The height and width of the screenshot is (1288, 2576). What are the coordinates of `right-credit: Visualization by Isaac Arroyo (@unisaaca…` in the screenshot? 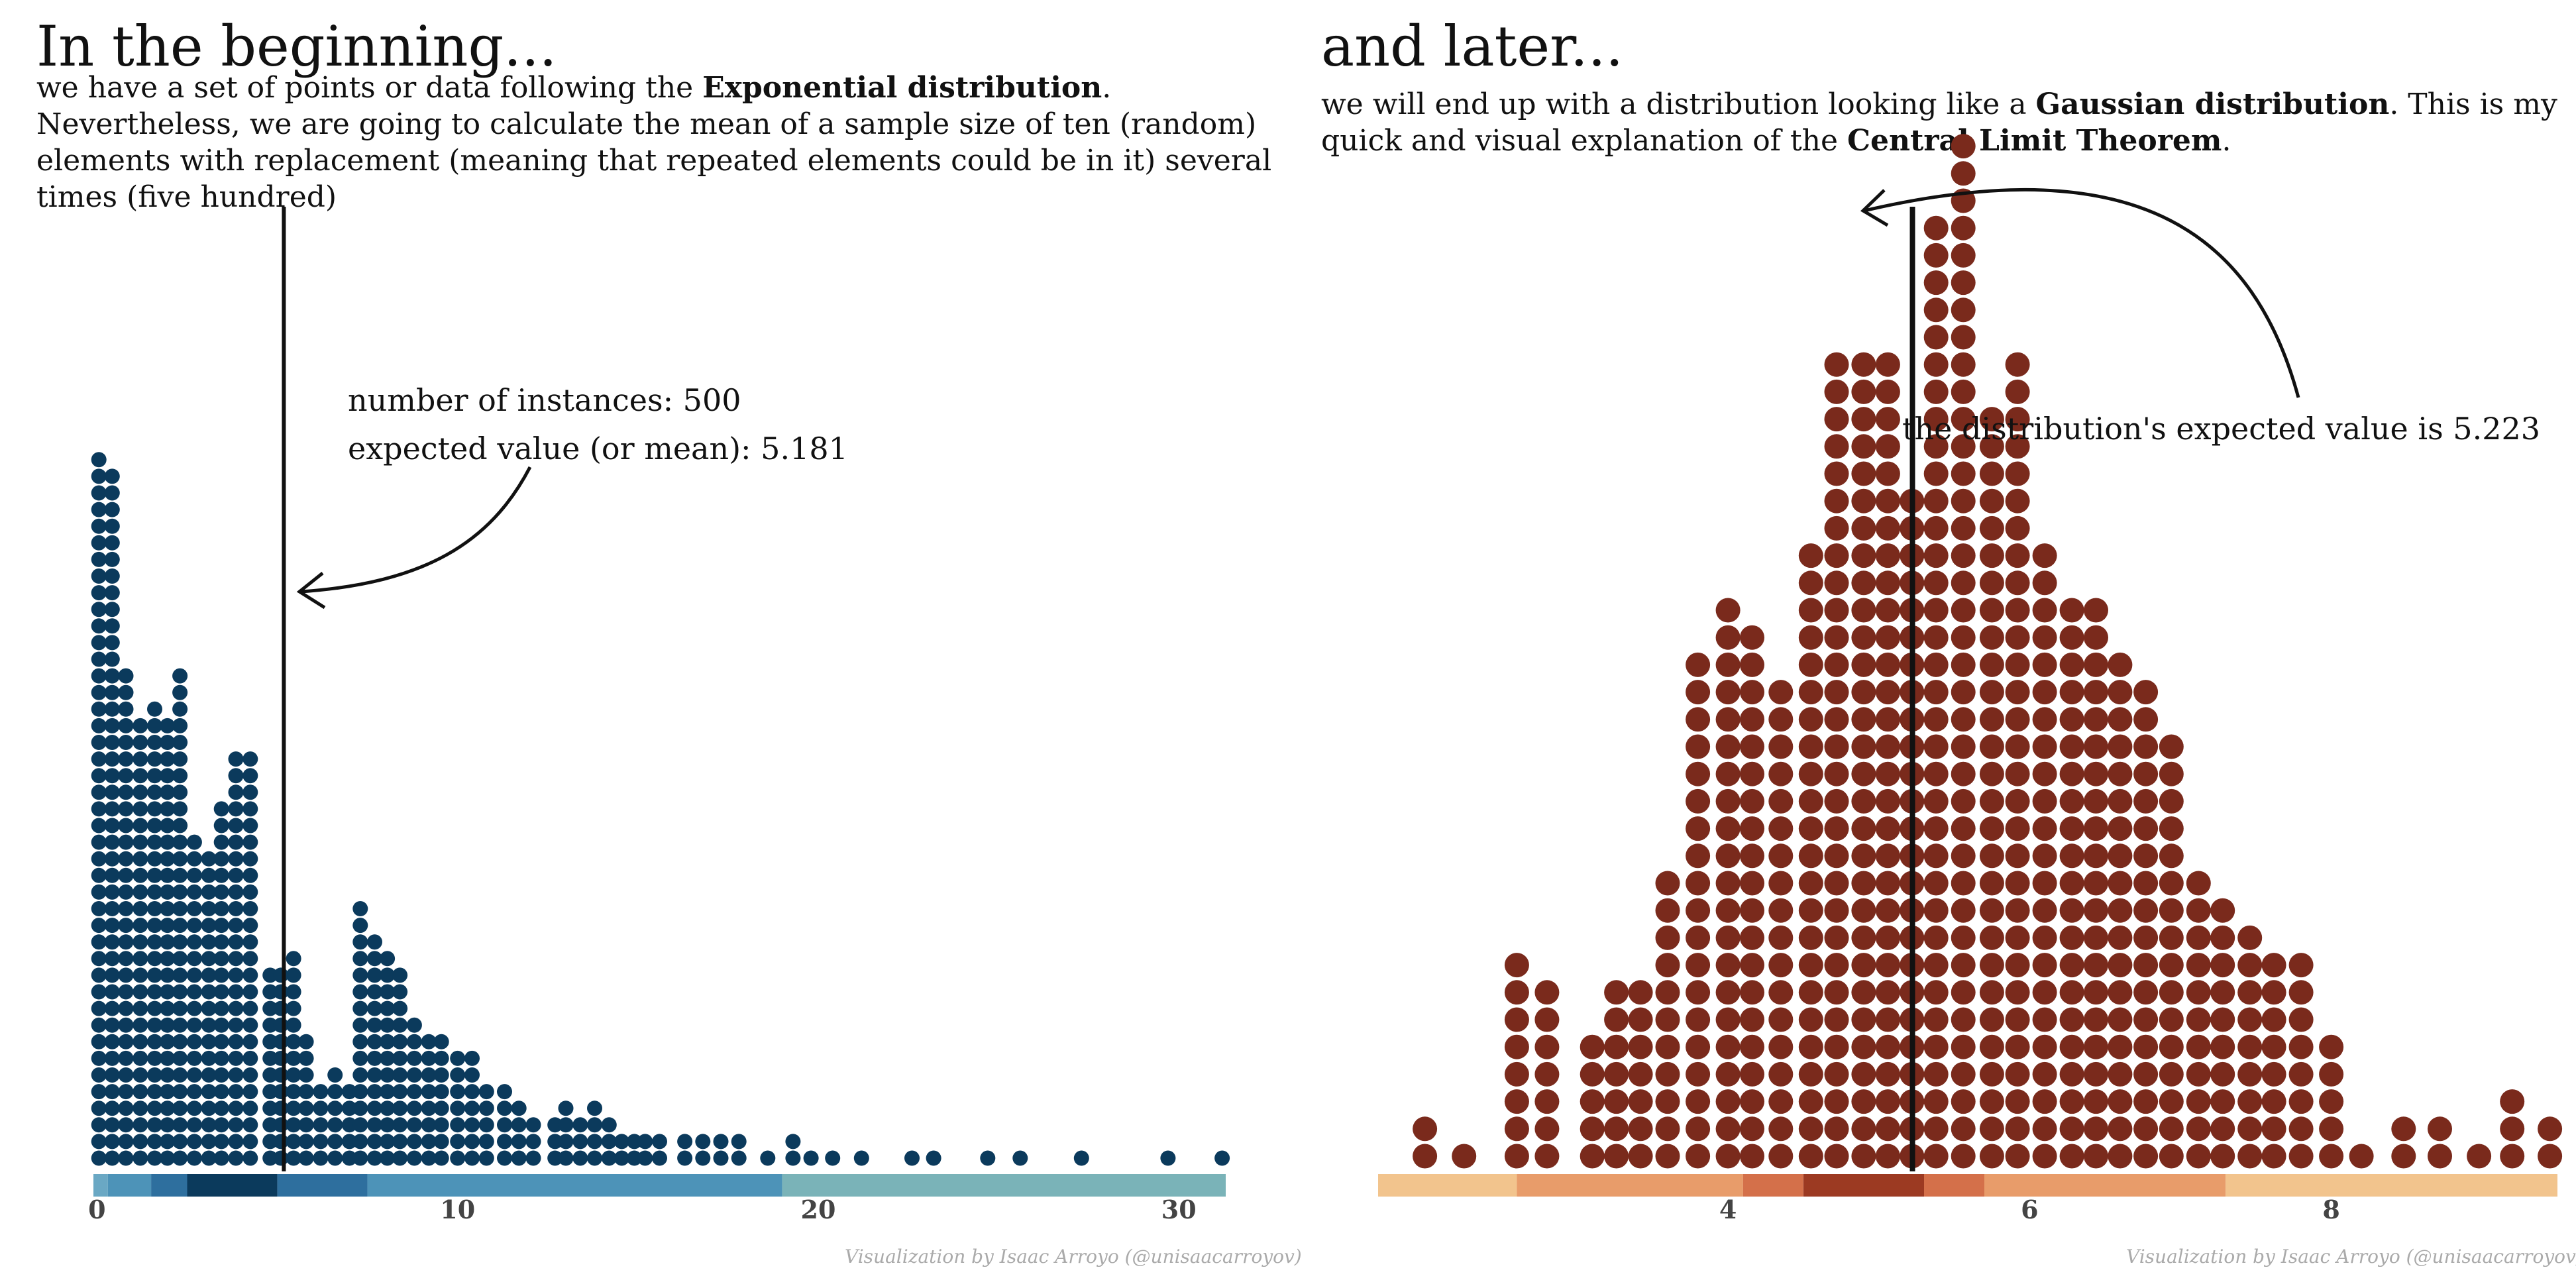 It's located at (2351, 1256).